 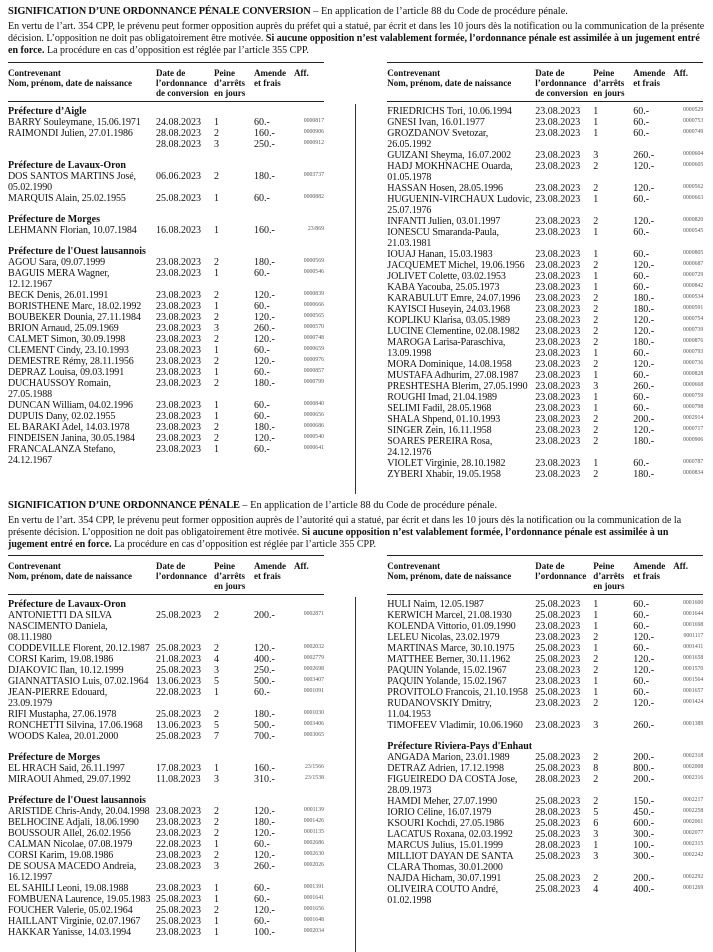 I want to click on detention-days: 3, so click(x=596, y=835).